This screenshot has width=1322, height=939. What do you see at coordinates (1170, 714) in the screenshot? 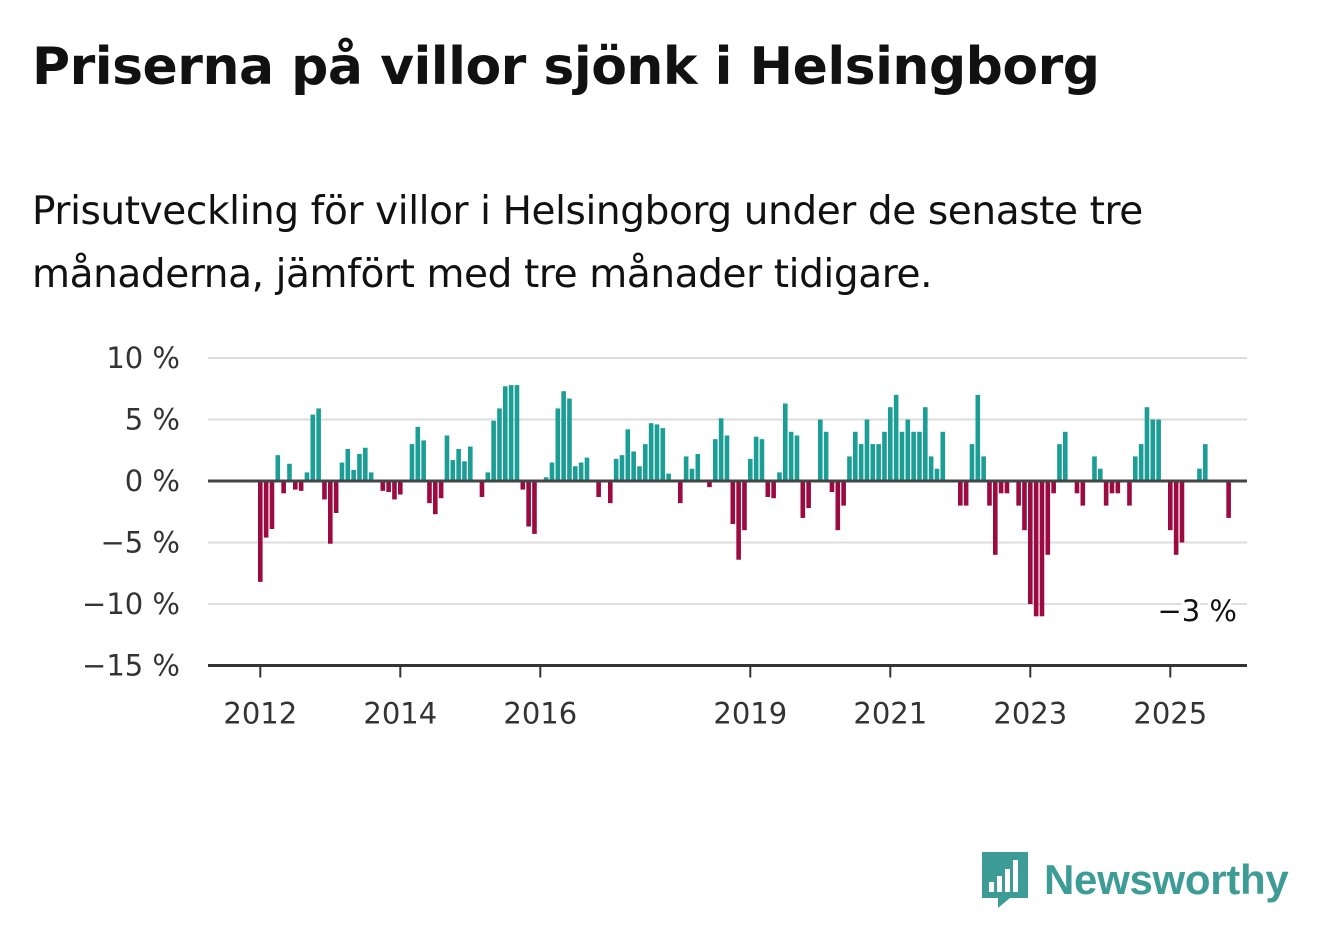
I see `x-tick-label: 2025` at bounding box center [1170, 714].